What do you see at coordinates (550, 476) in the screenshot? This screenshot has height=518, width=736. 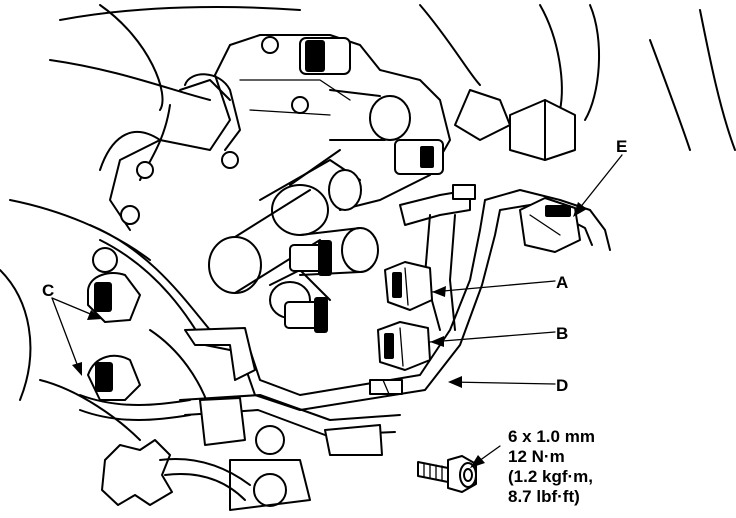 I see `bolt-torque-kgfm-text: (1.2 kgf·m,` at bounding box center [550, 476].